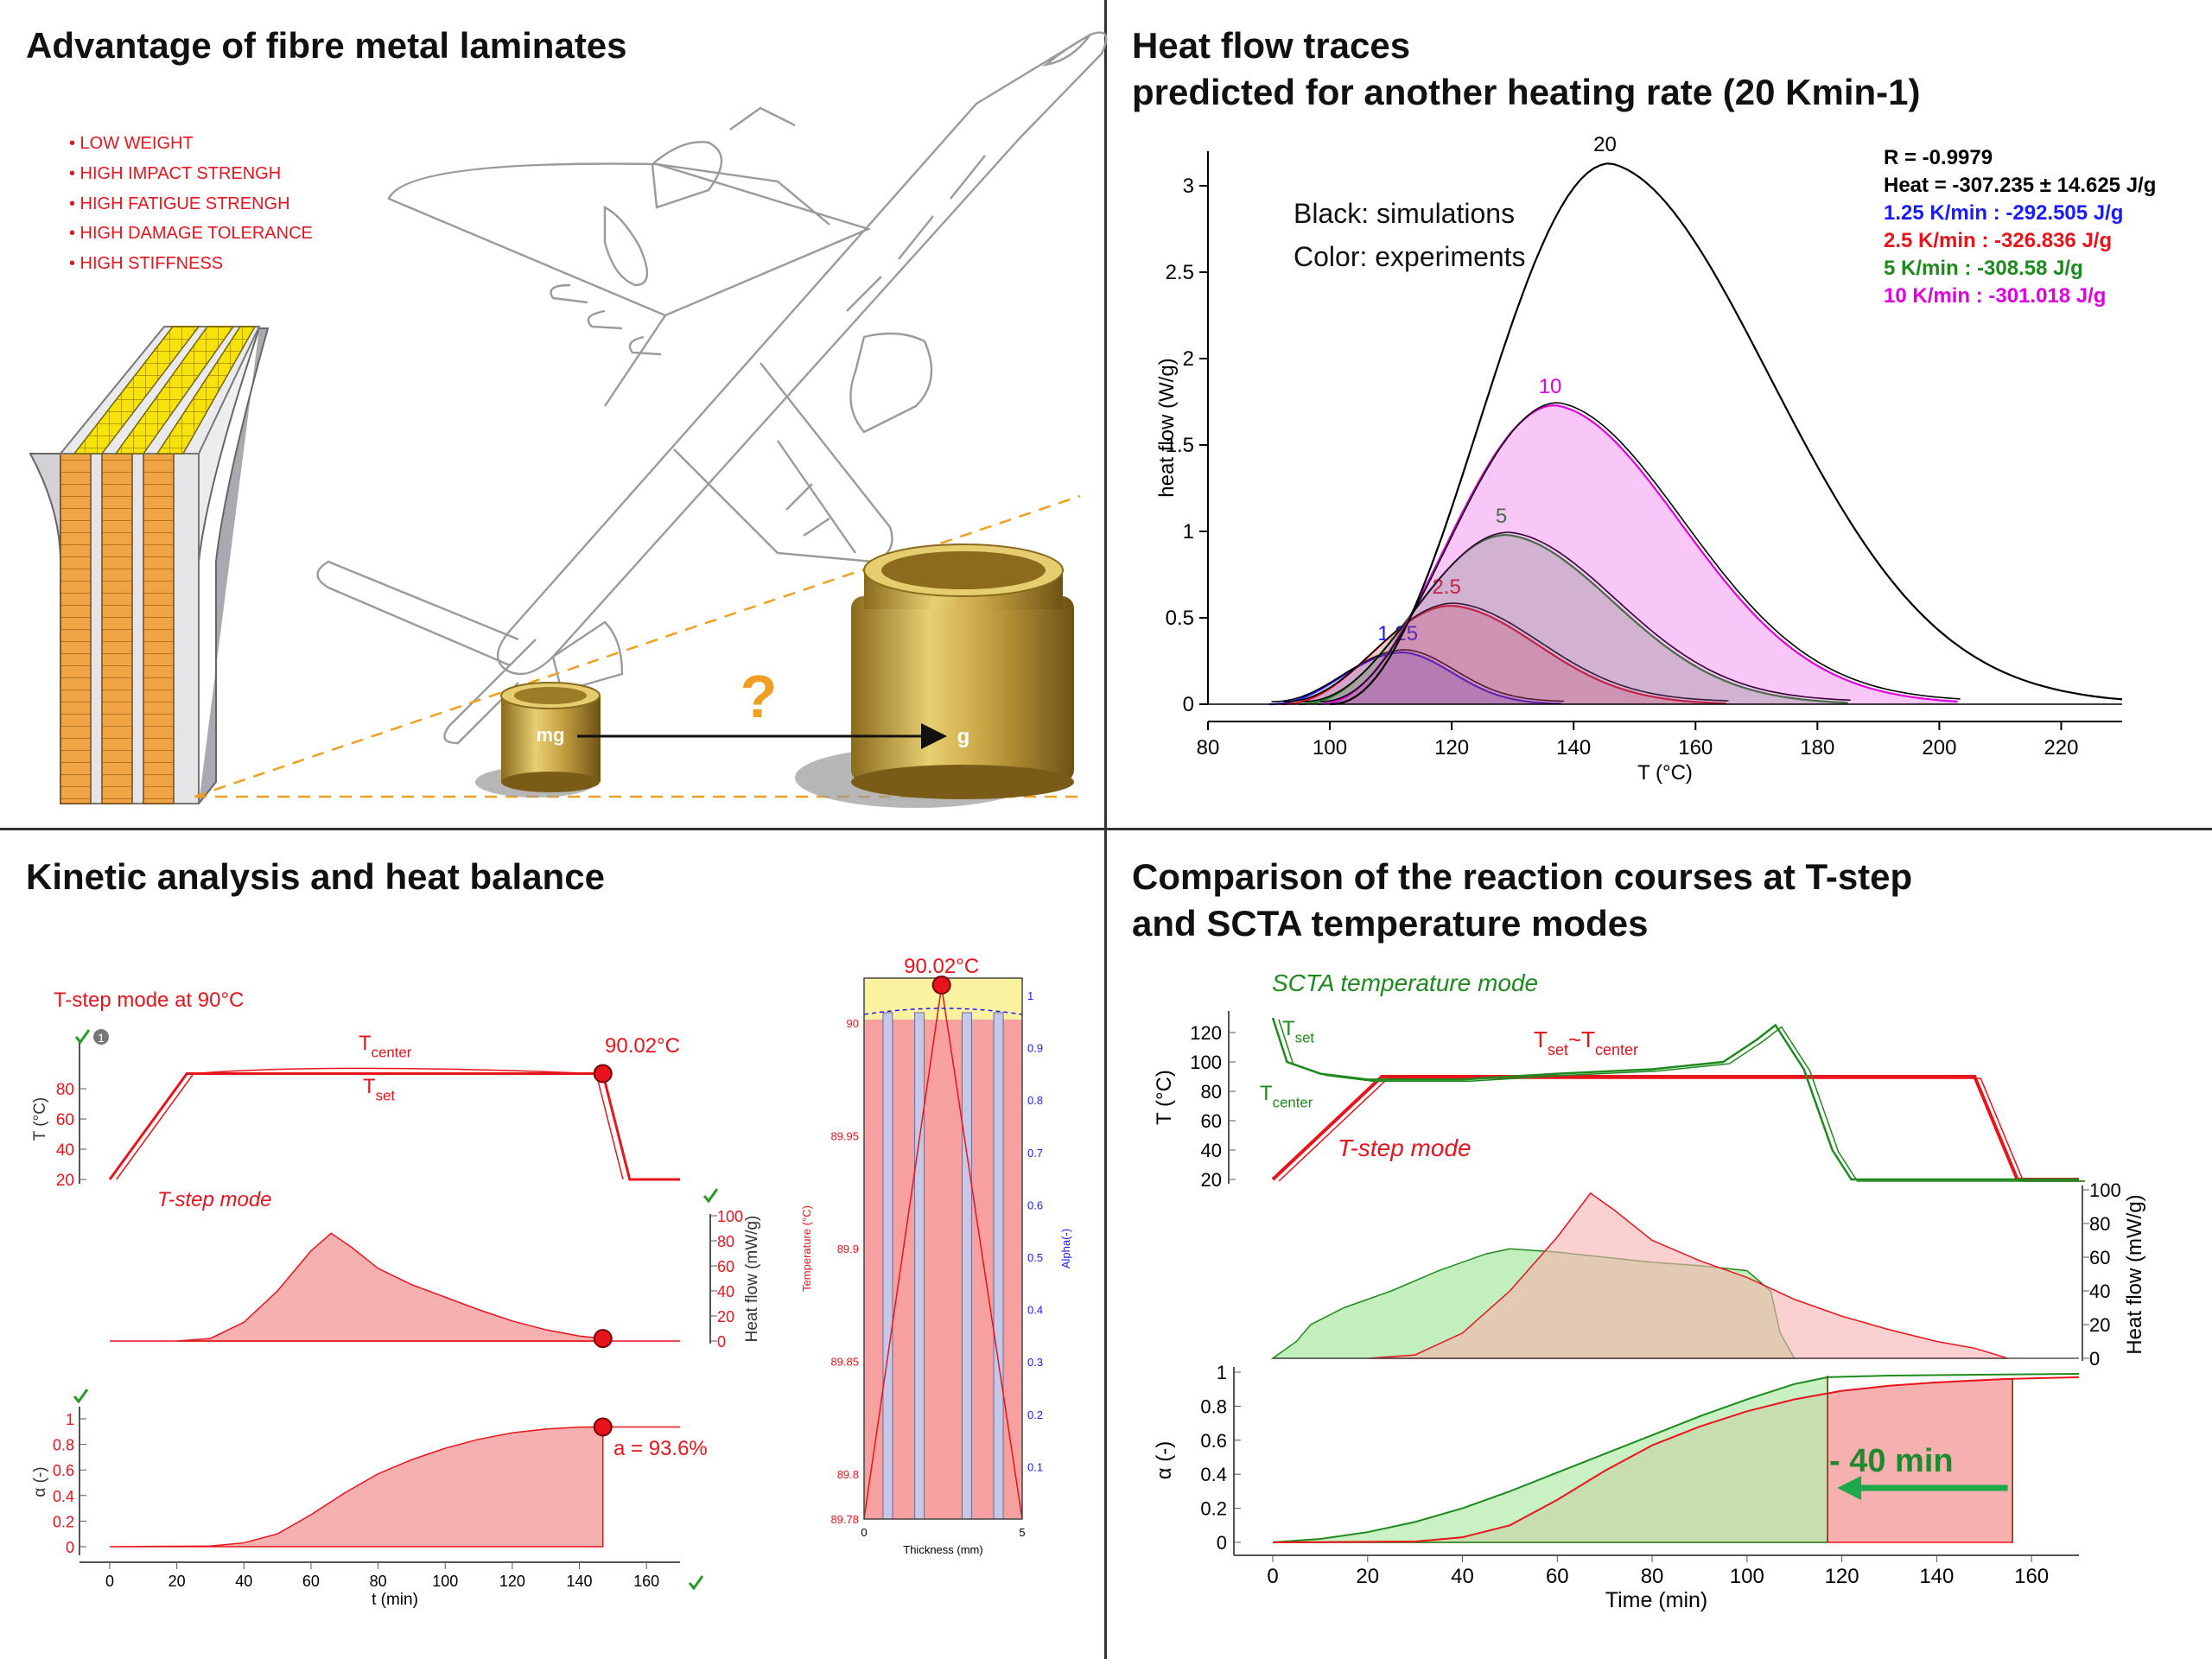 The image size is (2212, 1659). Describe the element at coordinates (1211, 1121) in the screenshot. I see `cmp-temp-tick-label: 60` at that location.